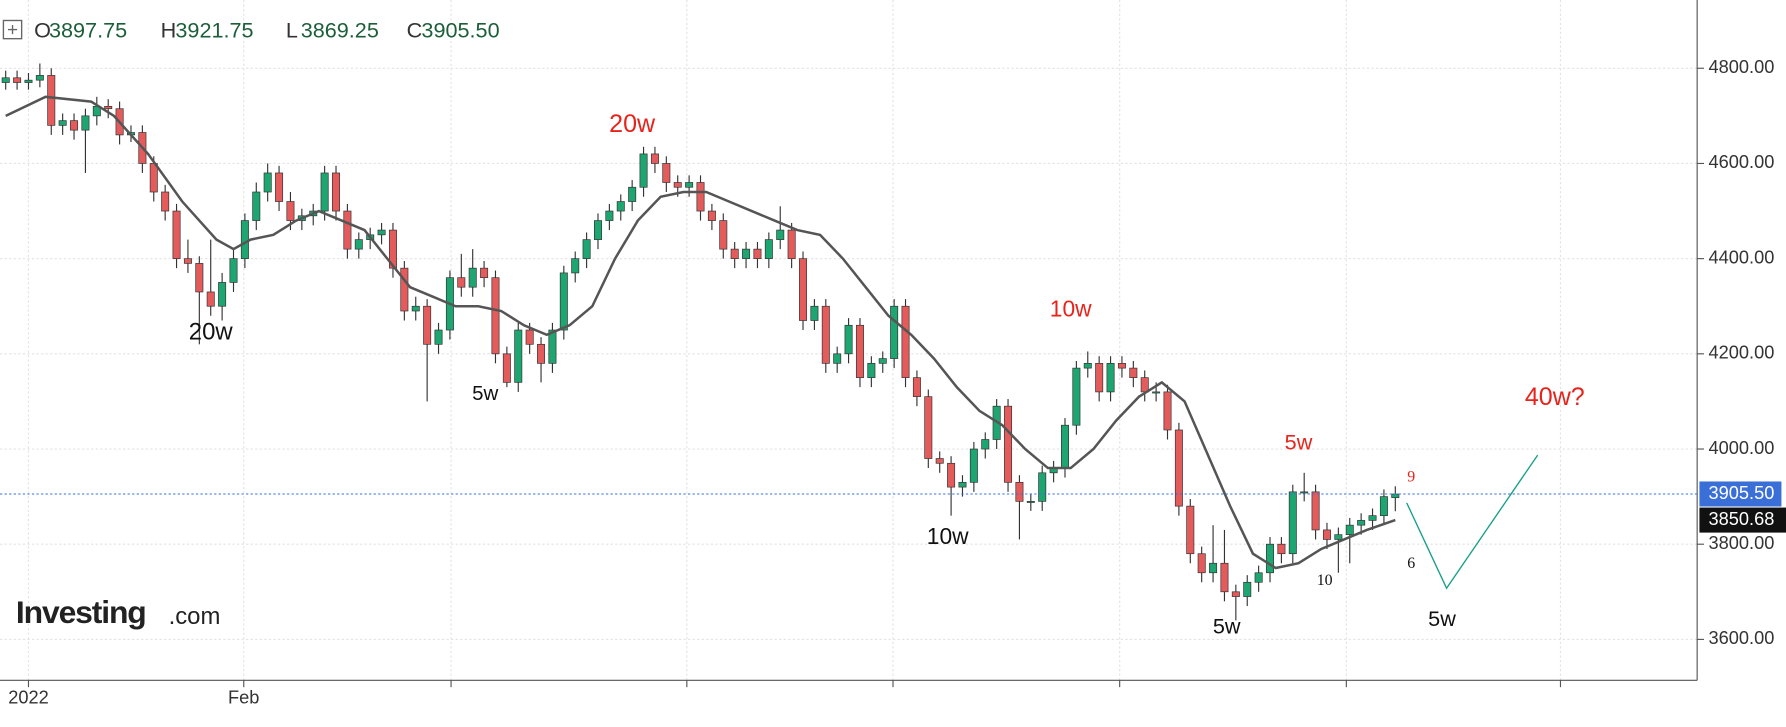 Image resolution: width=1786 pixels, height=727 pixels. Describe the element at coordinates (340, 30) in the screenshot. I see `ohlc-value: 3869.25` at that location.